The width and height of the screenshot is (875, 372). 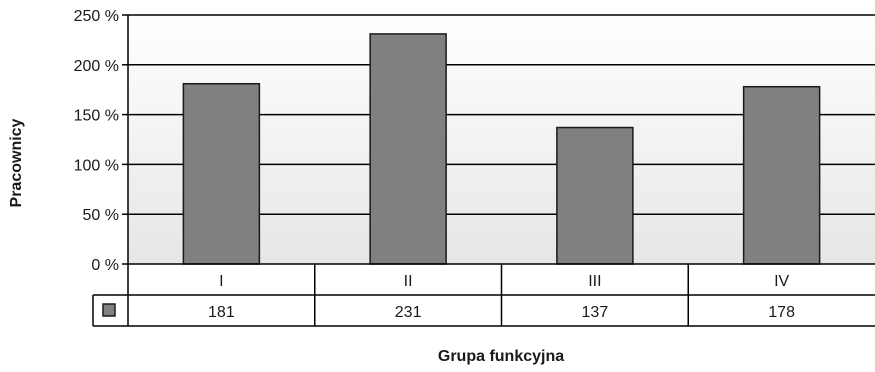 I want to click on x-tick-label: I, so click(x=221, y=281).